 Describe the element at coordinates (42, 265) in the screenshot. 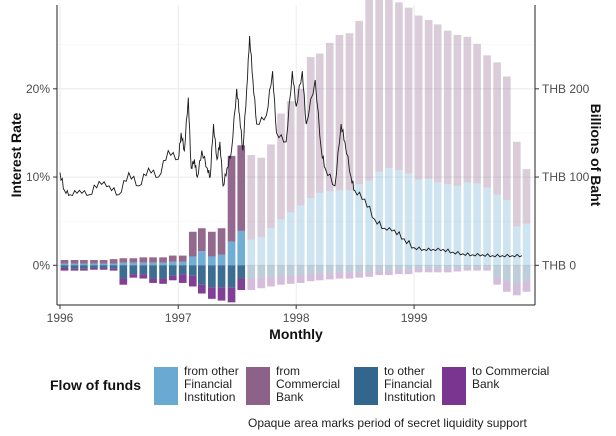

I see `y-left-tick-label: 0%` at that location.